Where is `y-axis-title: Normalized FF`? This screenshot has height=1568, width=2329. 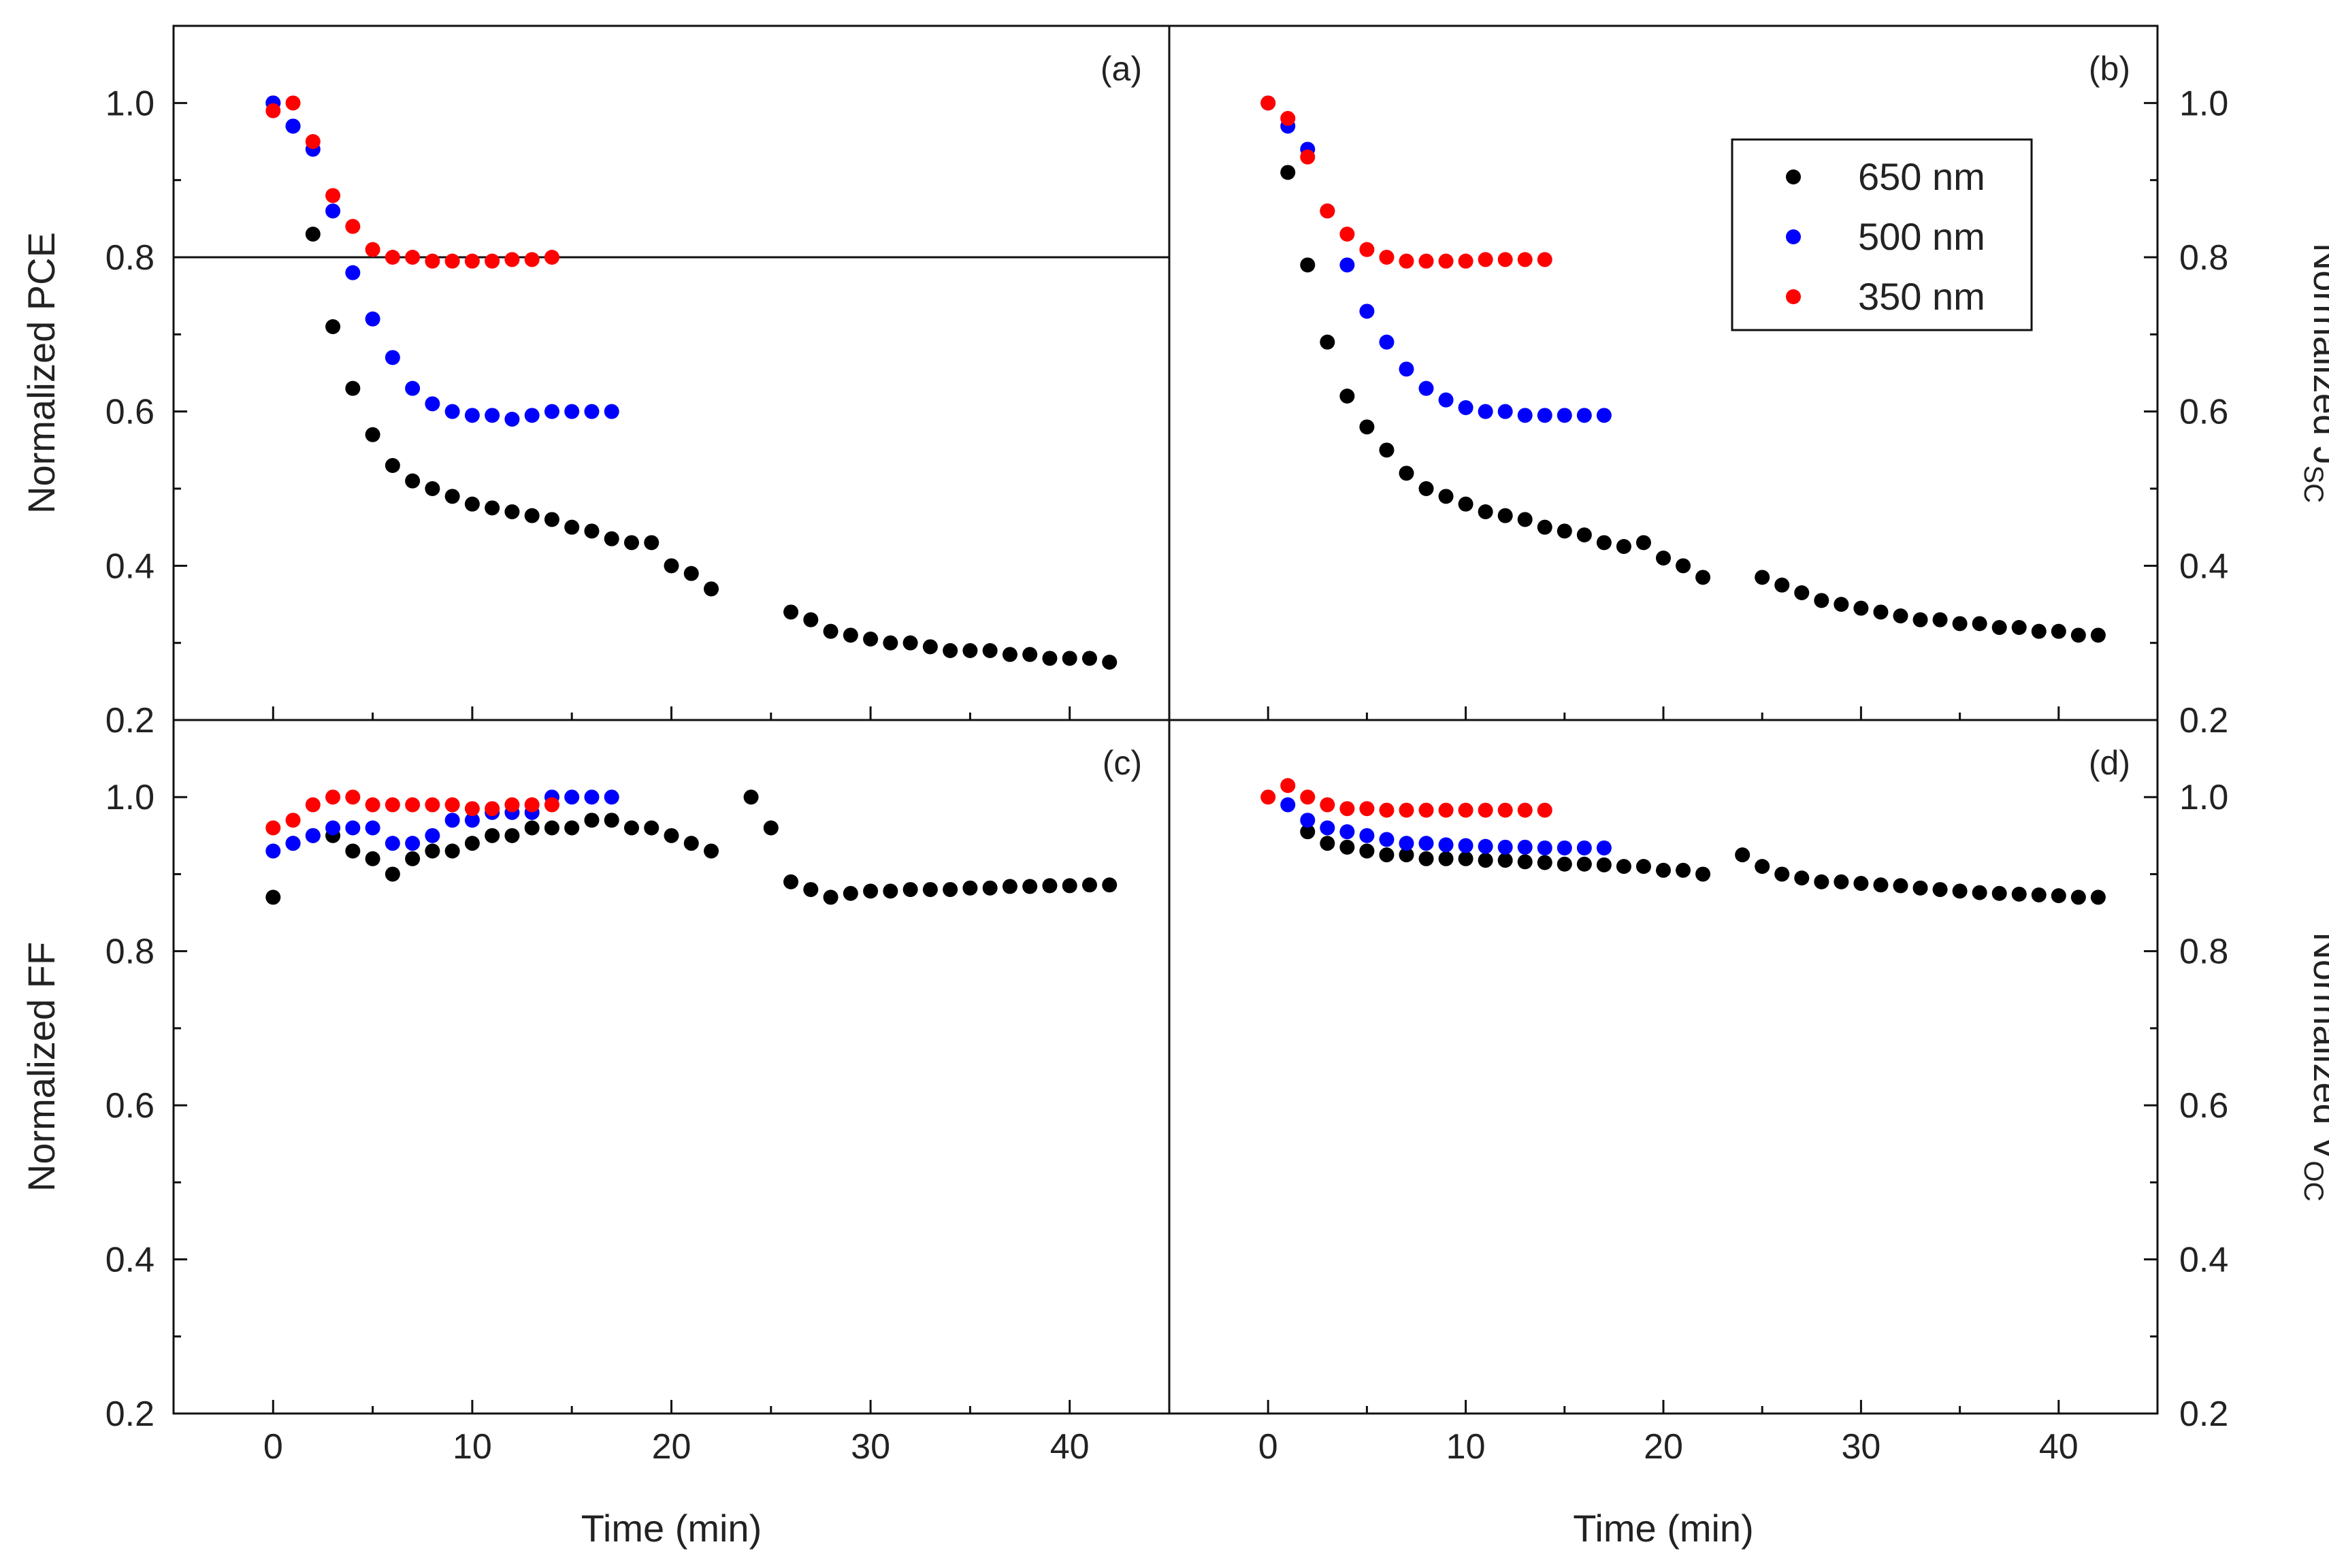 y-axis-title: Normalized FF is located at coordinates (41, 1067).